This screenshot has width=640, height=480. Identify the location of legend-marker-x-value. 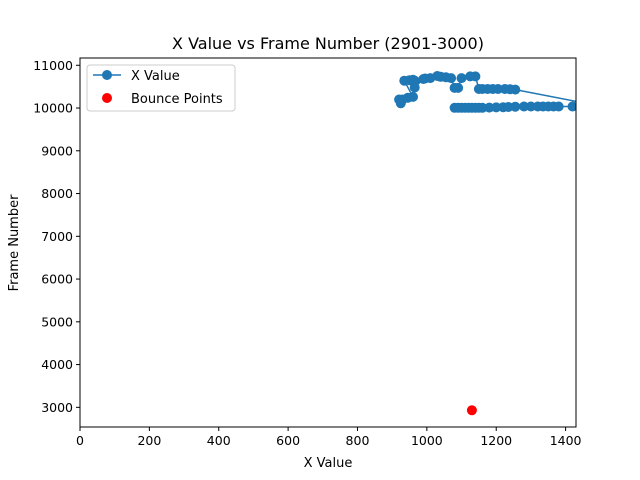
(107, 75).